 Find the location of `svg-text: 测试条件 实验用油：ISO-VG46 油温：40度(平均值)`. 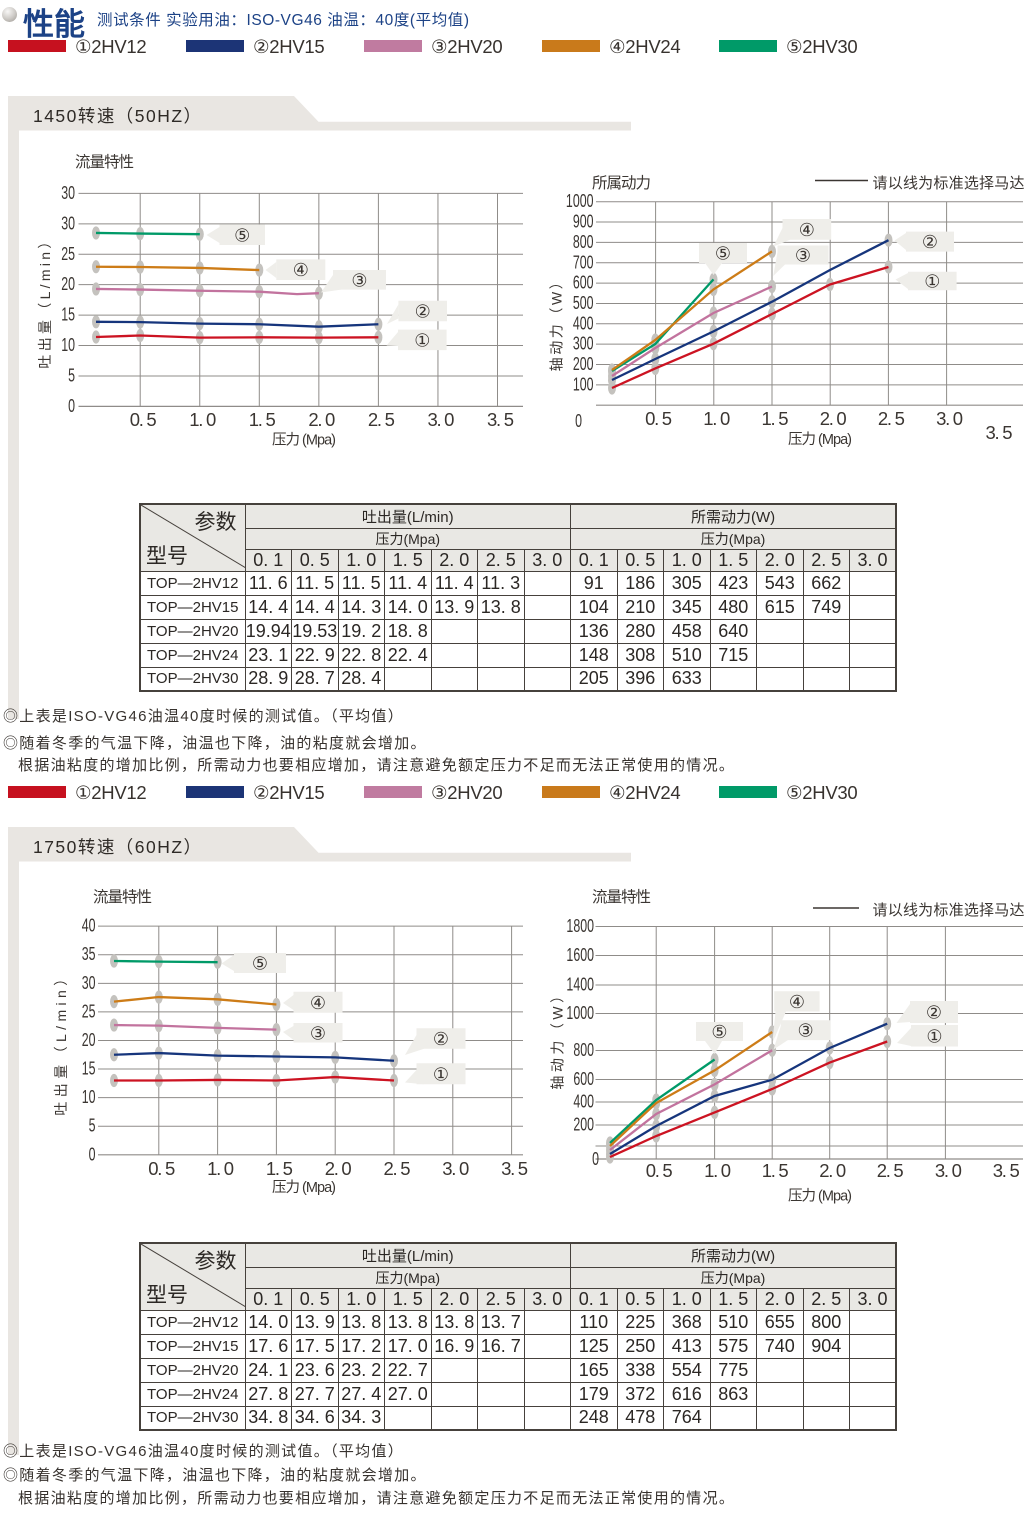

svg-text: 测试条件 实验用油：ISO-VG46 油温：40度(平均值) is located at coordinates (283, 20).